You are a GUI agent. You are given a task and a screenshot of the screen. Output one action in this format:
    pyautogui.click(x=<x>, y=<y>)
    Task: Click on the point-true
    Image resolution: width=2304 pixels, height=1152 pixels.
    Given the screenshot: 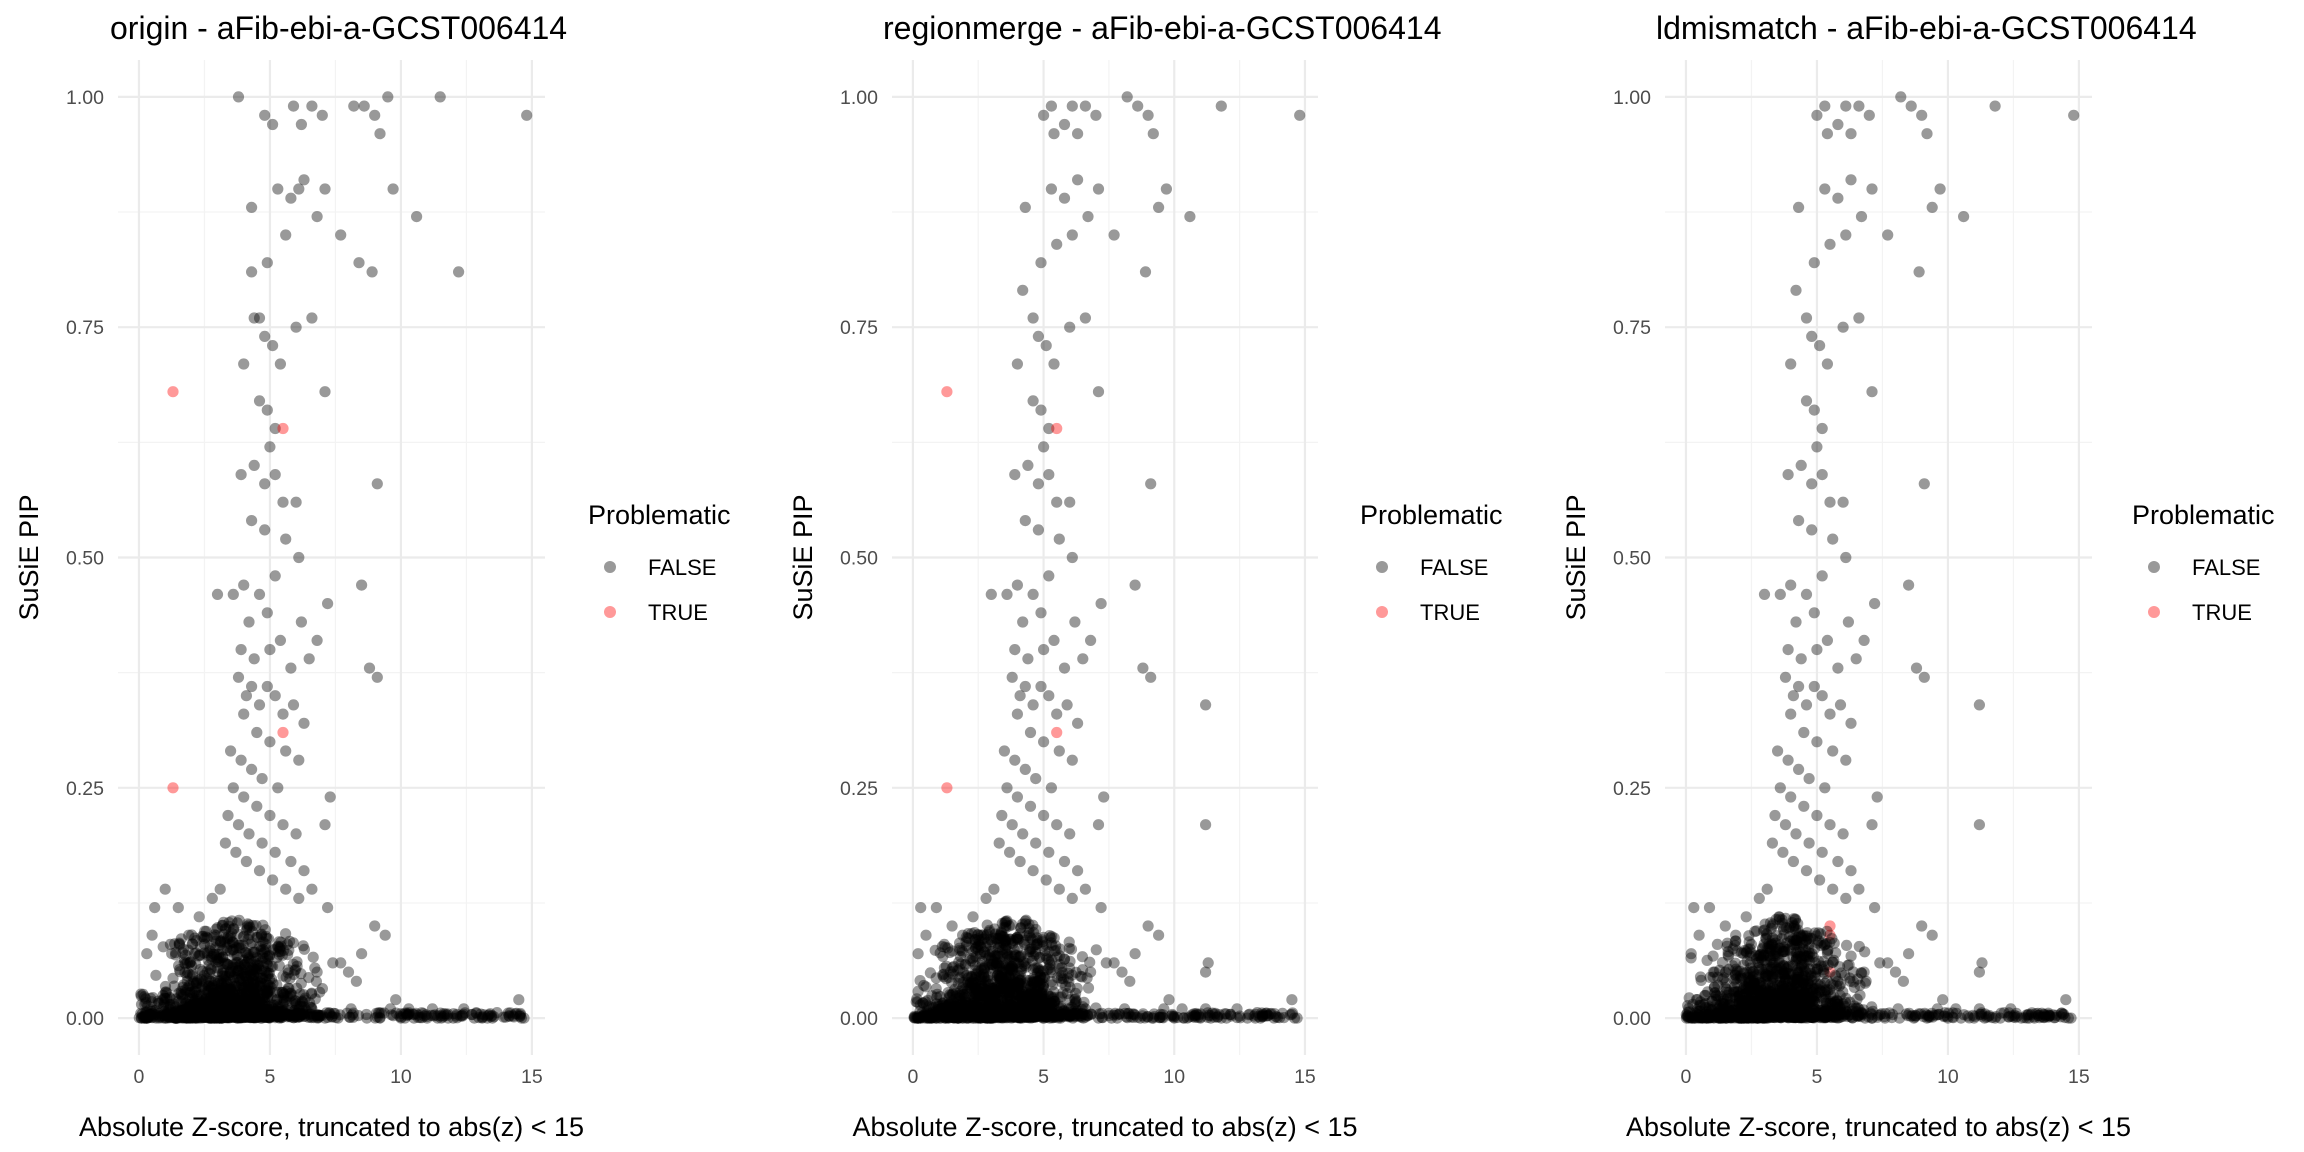 What is the action you would take?
    pyautogui.click(x=173, y=392)
    